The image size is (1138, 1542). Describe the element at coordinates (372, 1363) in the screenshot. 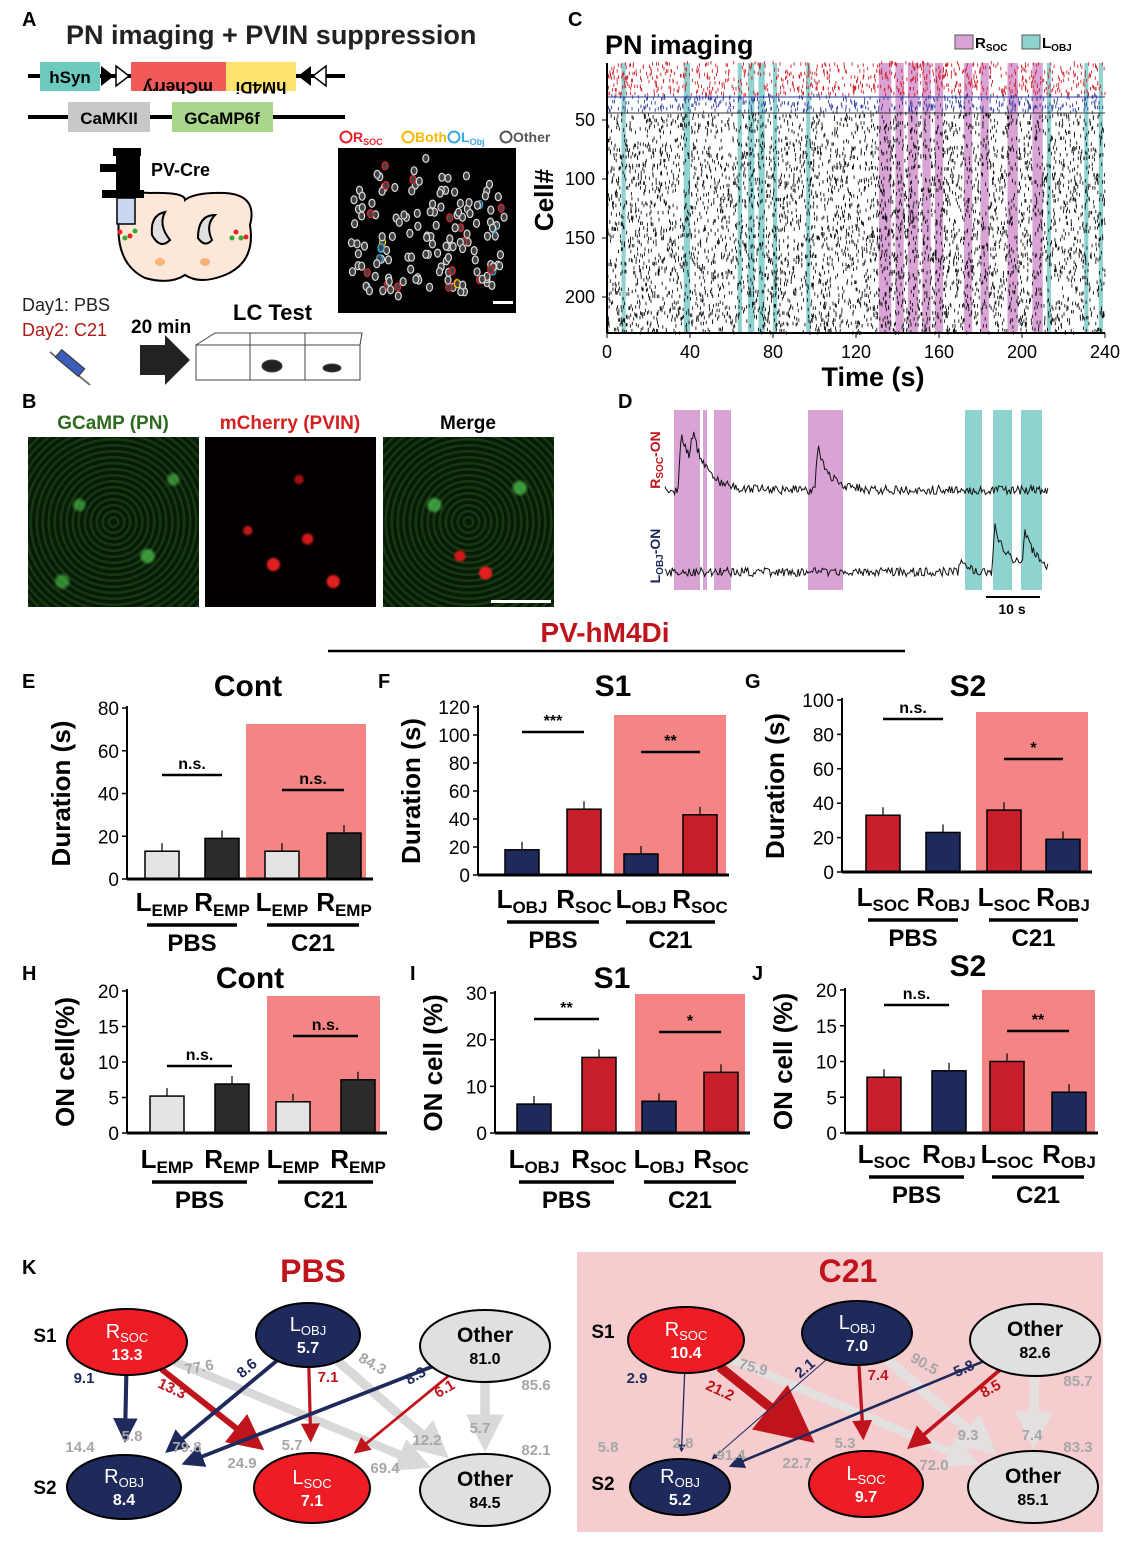

I see `transition-value: 84.3` at that location.